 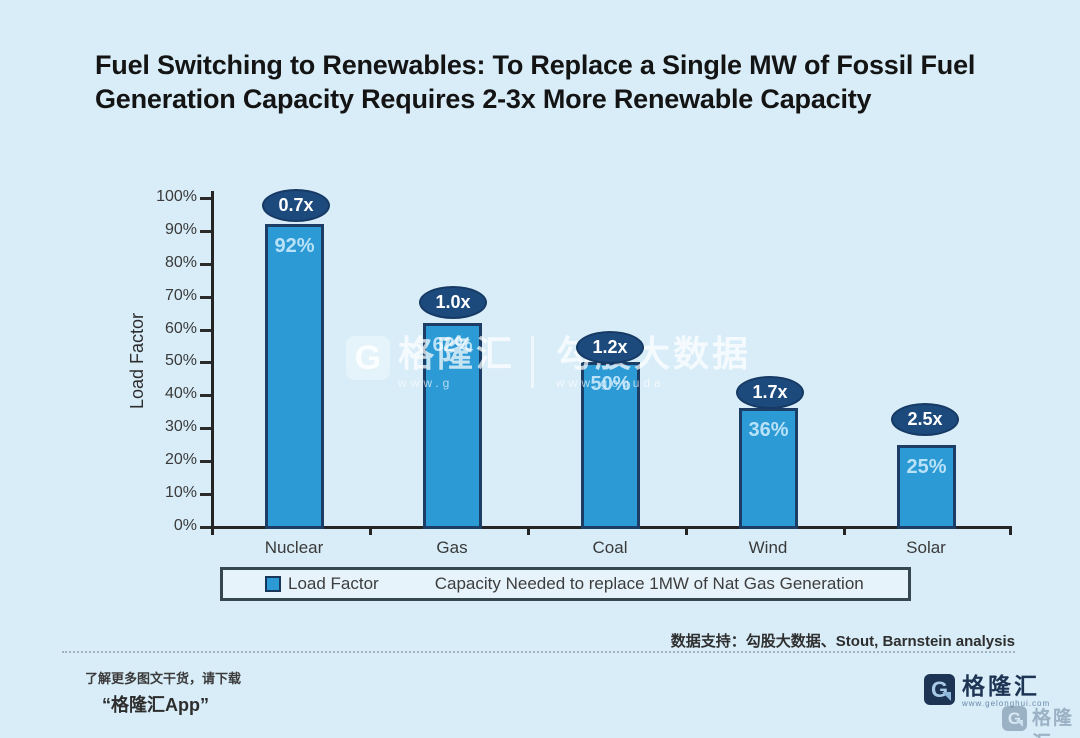 I want to click on y-tick-label: 70%, so click(x=180, y=295).